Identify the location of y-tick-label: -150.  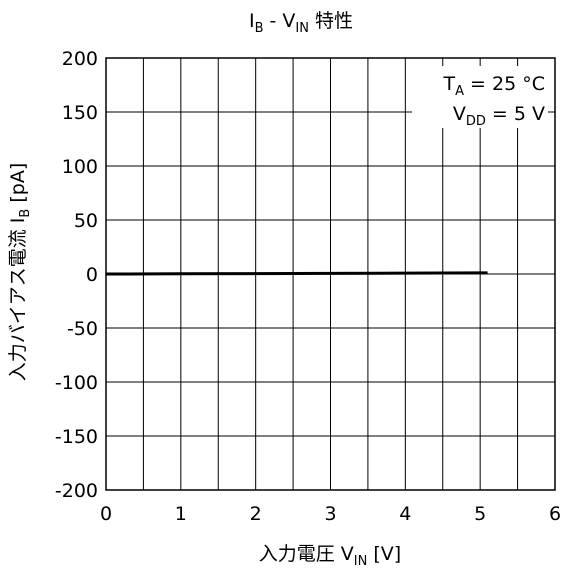
(76, 437).